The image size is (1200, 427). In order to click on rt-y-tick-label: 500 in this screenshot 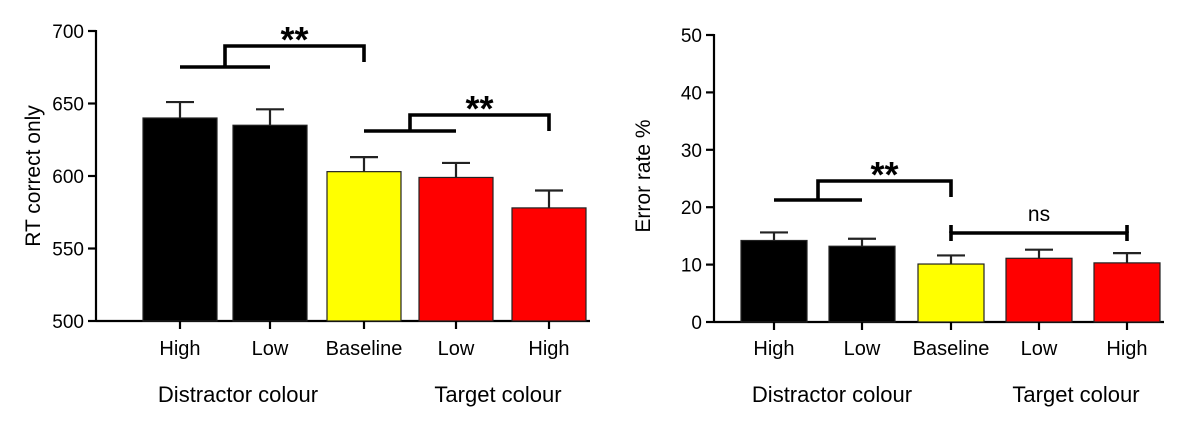, I will do `click(68, 322)`.